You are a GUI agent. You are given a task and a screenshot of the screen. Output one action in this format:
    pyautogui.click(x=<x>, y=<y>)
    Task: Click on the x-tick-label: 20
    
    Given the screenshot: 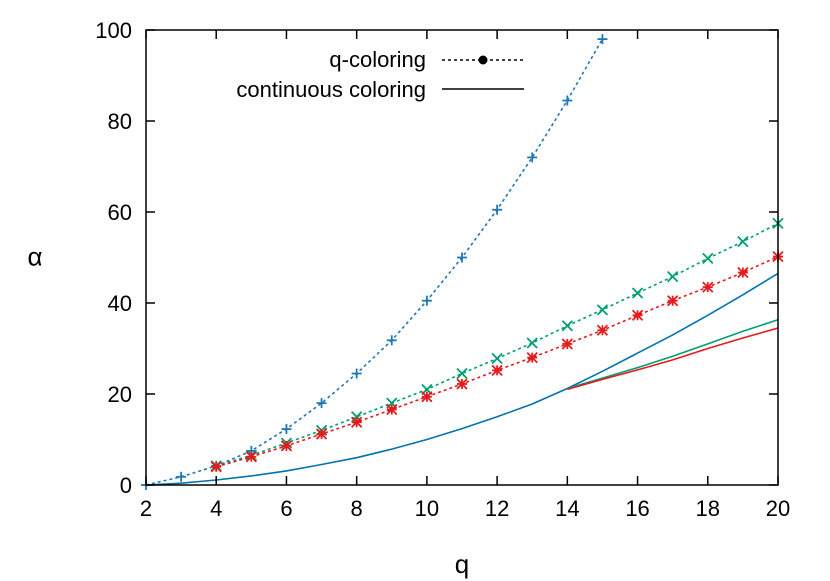 What is the action you would take?
    pyautogui.click(x=778, y=508)
    